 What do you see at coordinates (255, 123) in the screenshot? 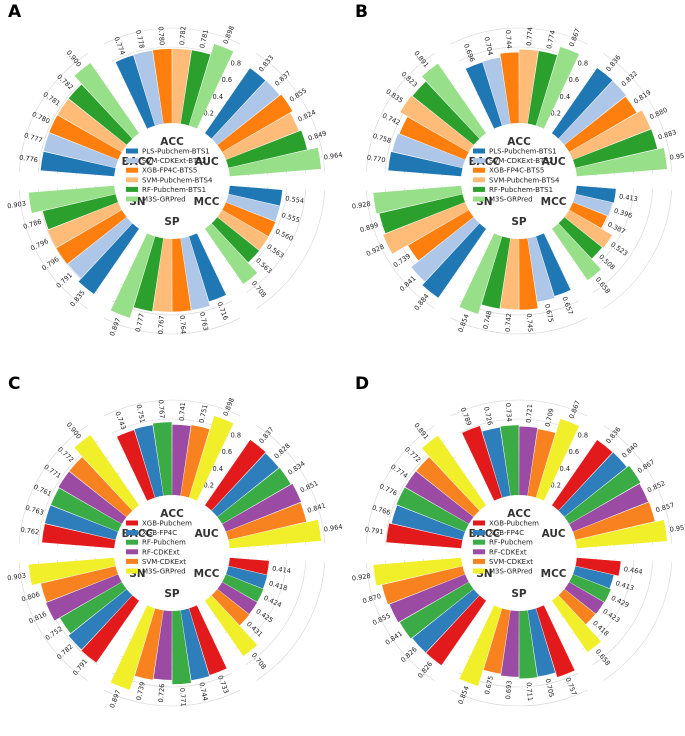
I see `bar-auc-xgb-fp4c-bts5` at bounding box center [255, 123].